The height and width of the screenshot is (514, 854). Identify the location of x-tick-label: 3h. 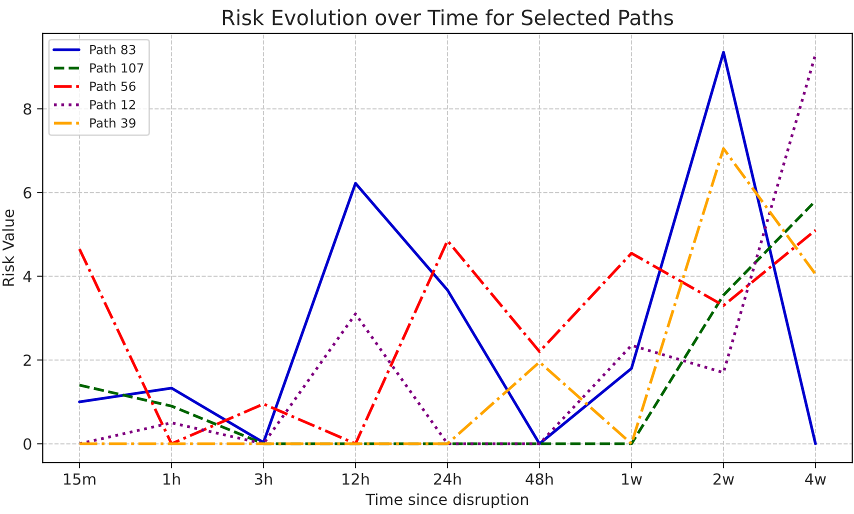
(263, 479).